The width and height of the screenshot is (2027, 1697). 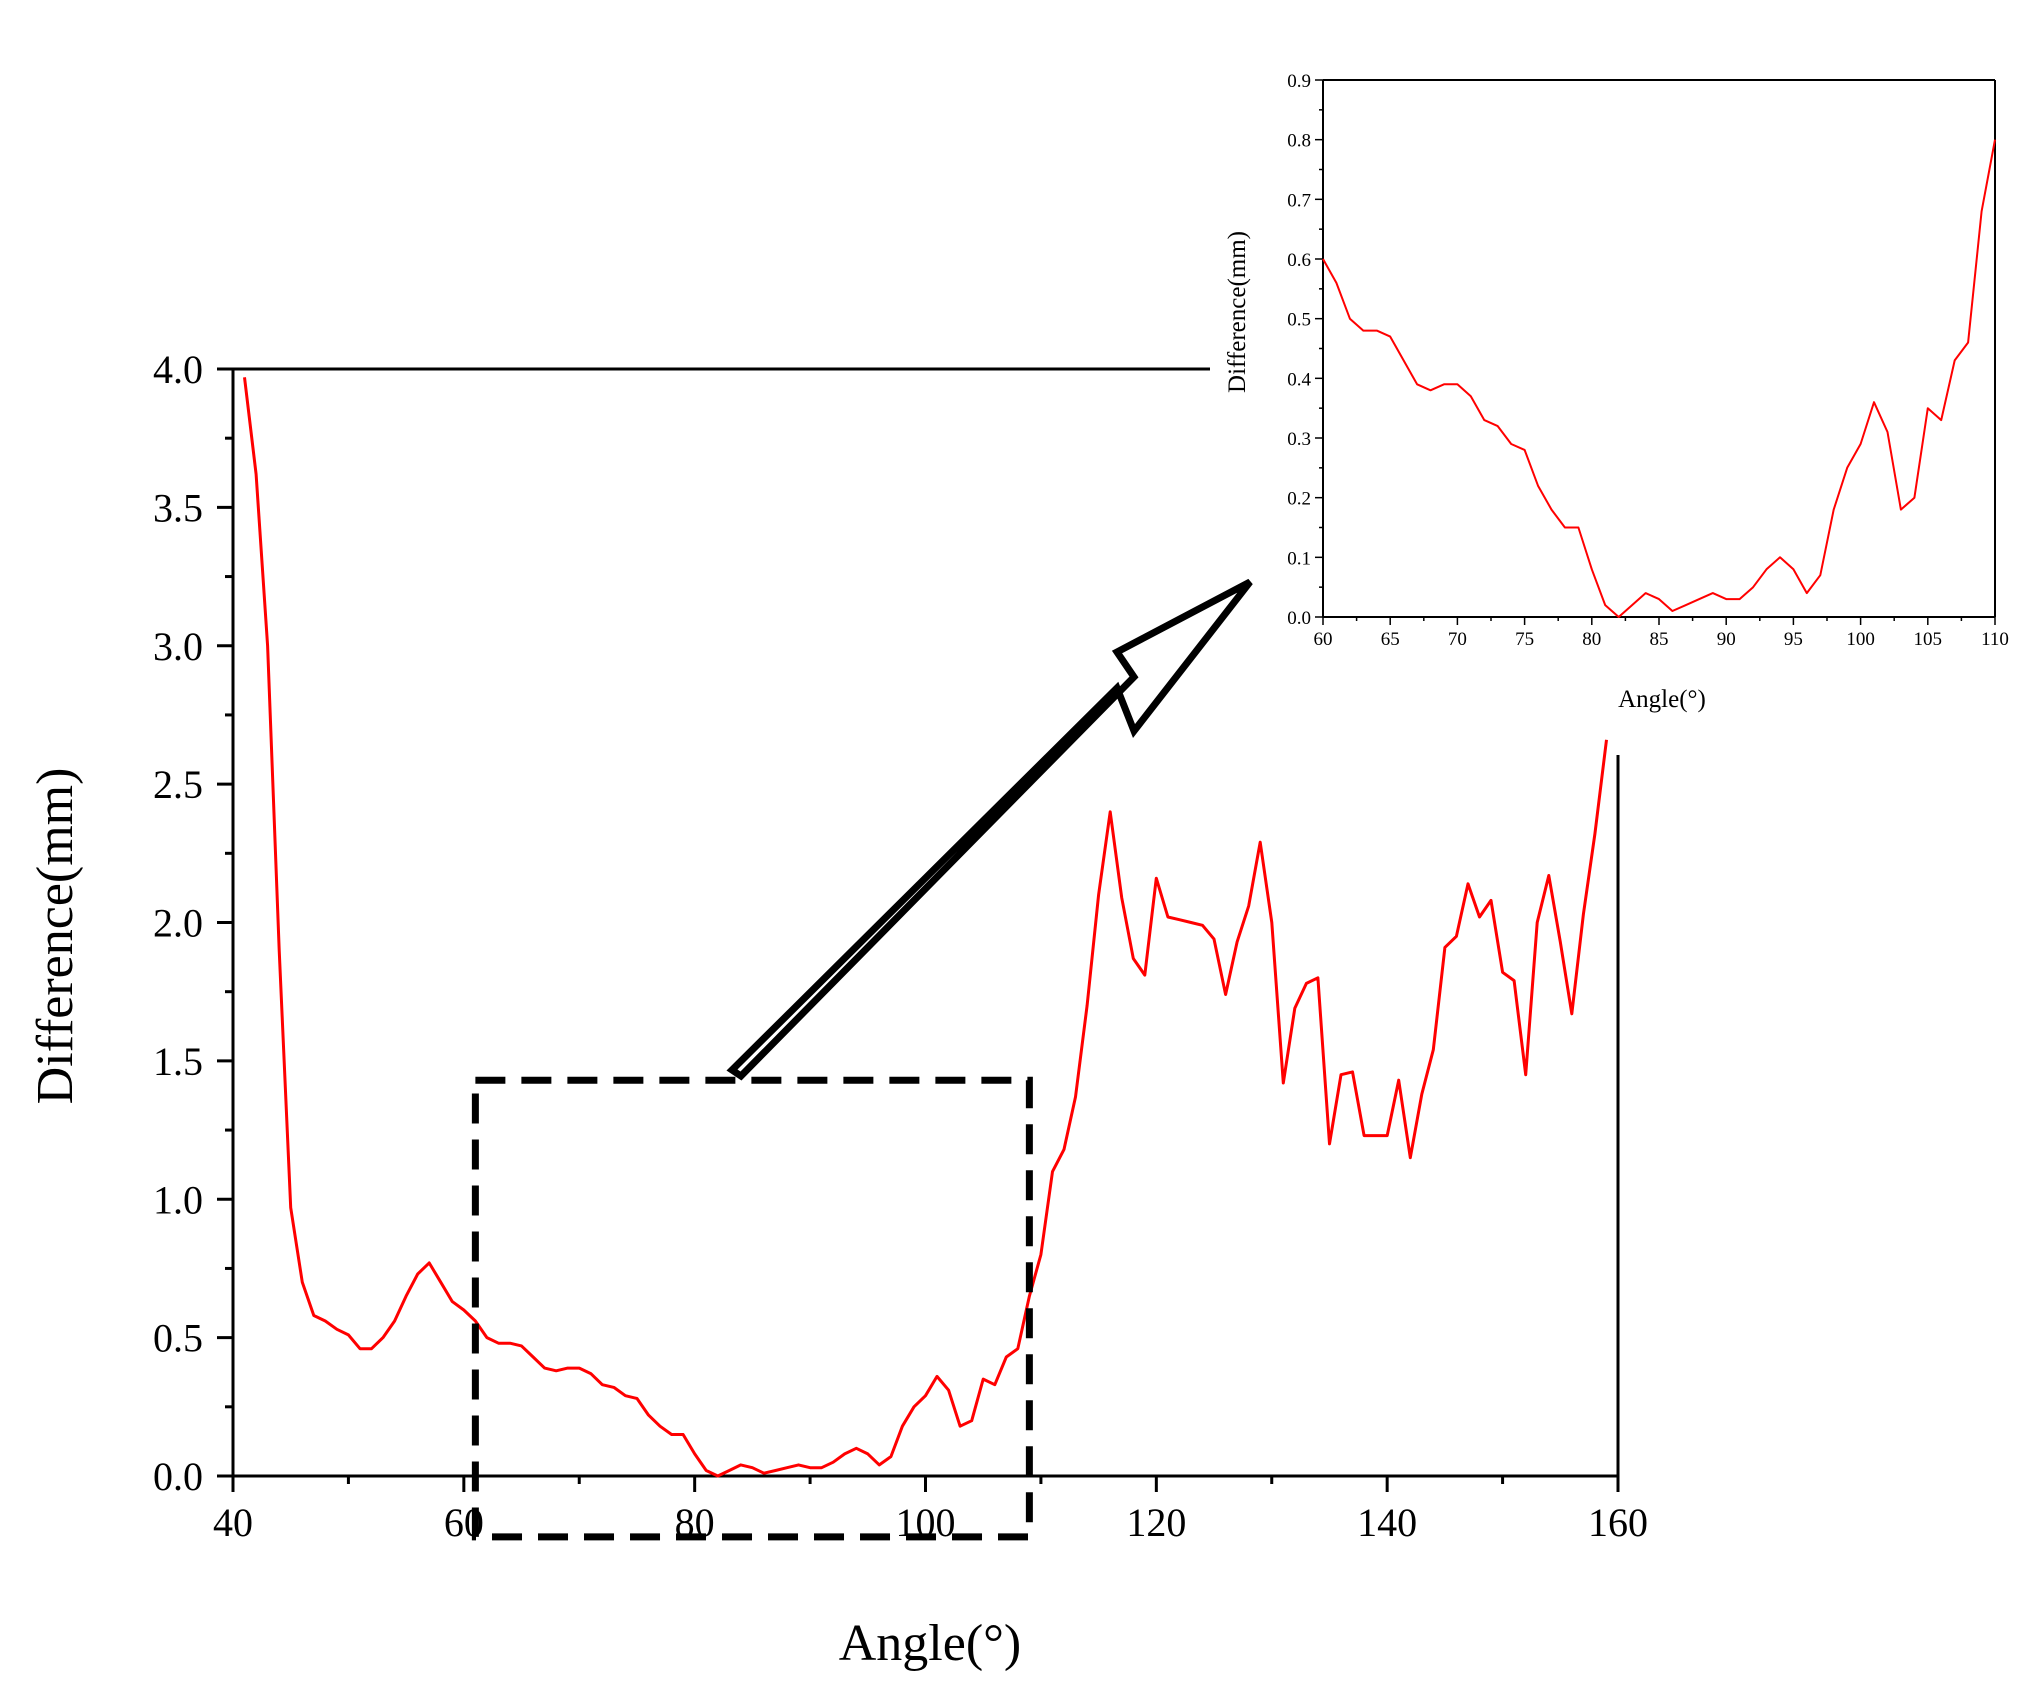 I want to click on main-y-tick-label: 4.0, so click(x=178, y=369).